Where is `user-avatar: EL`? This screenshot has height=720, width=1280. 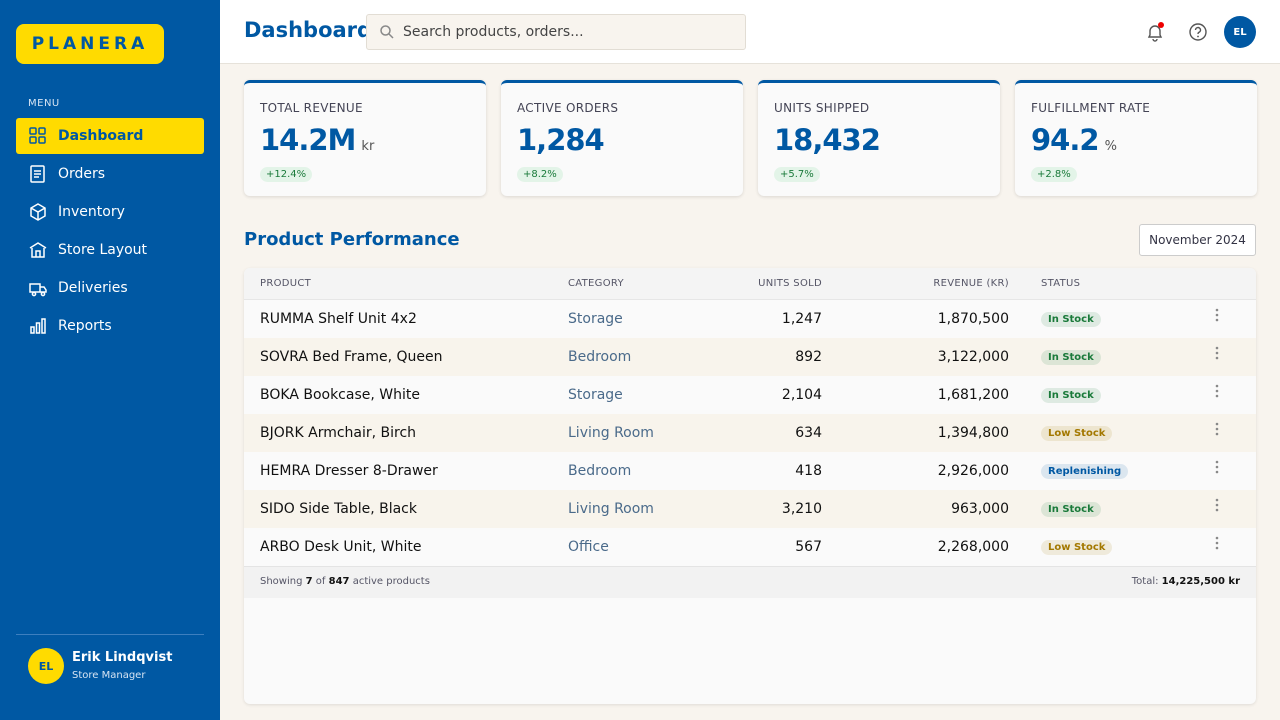
user-avatar: EL is located at coordinates (46, 666).